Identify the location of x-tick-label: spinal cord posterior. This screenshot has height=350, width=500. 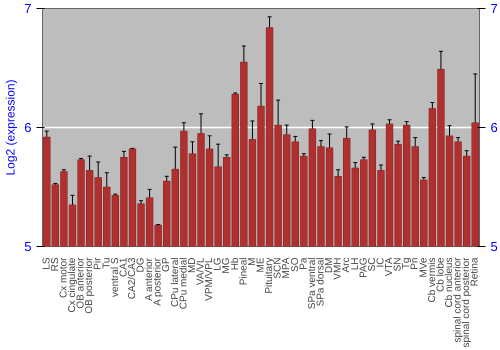
(466, 302).